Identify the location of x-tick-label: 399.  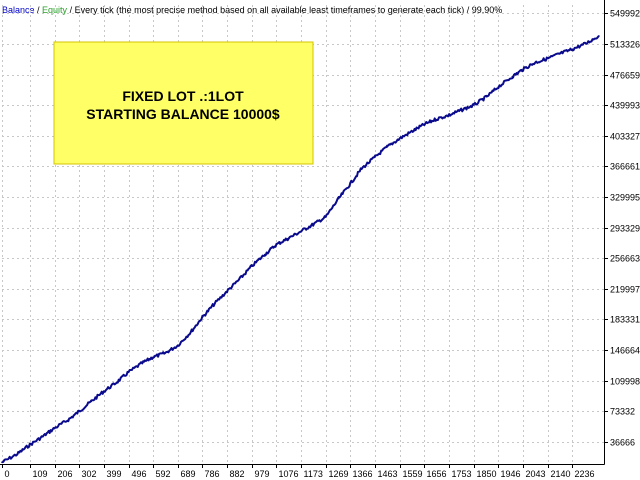
(114, 474).